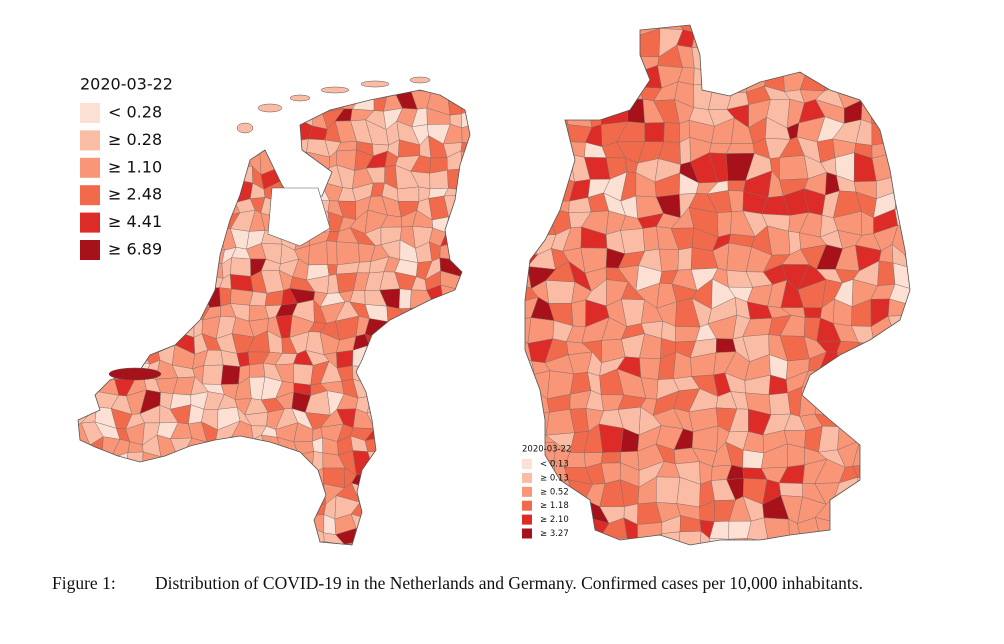  What do you see at coordinates (135, 221) in the screenshot?
I see `legend-label: ≥ 4.41` at bounding box center [135, 221].